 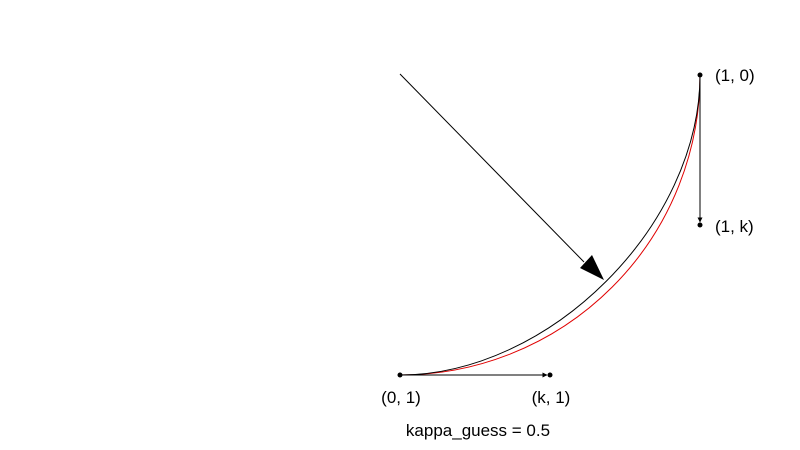 I want to click on point-marker-1-k, so click(x=700, y=225).